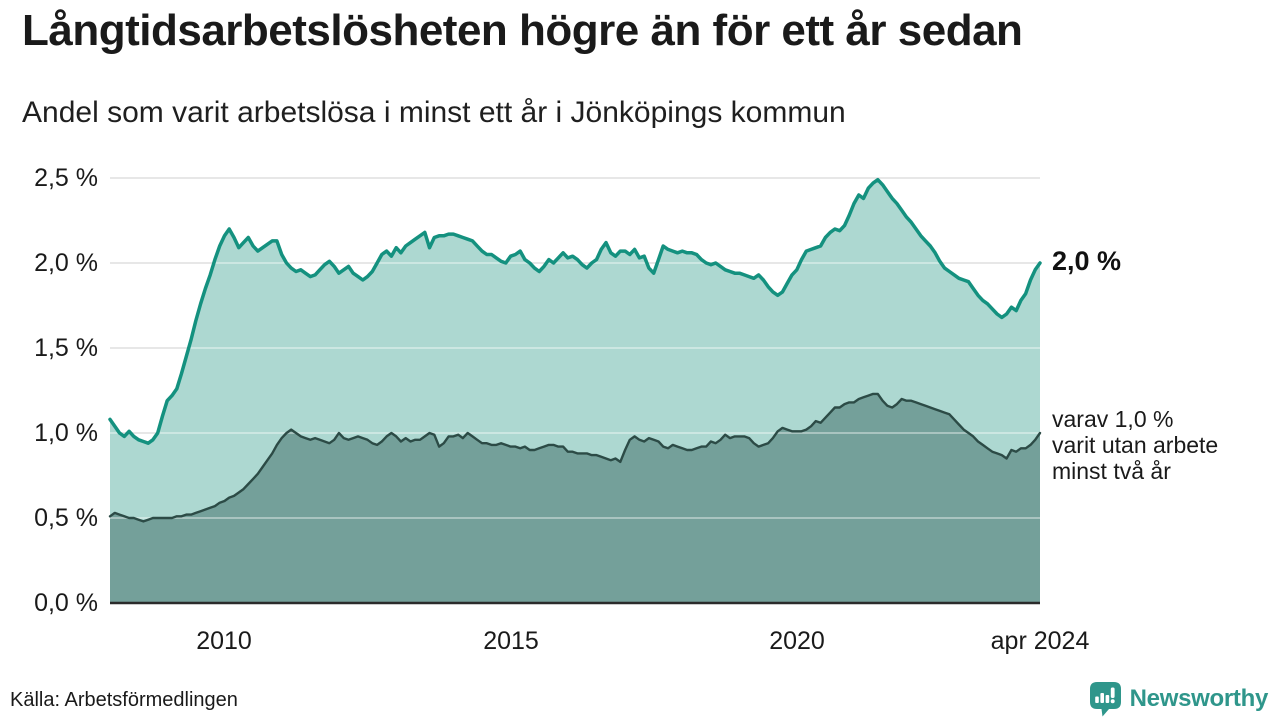  What do you see at coordinates (1111, 471) in the screenshot?
I see `end-value-label-line: minst två år` at bounding box center [1111, 471].